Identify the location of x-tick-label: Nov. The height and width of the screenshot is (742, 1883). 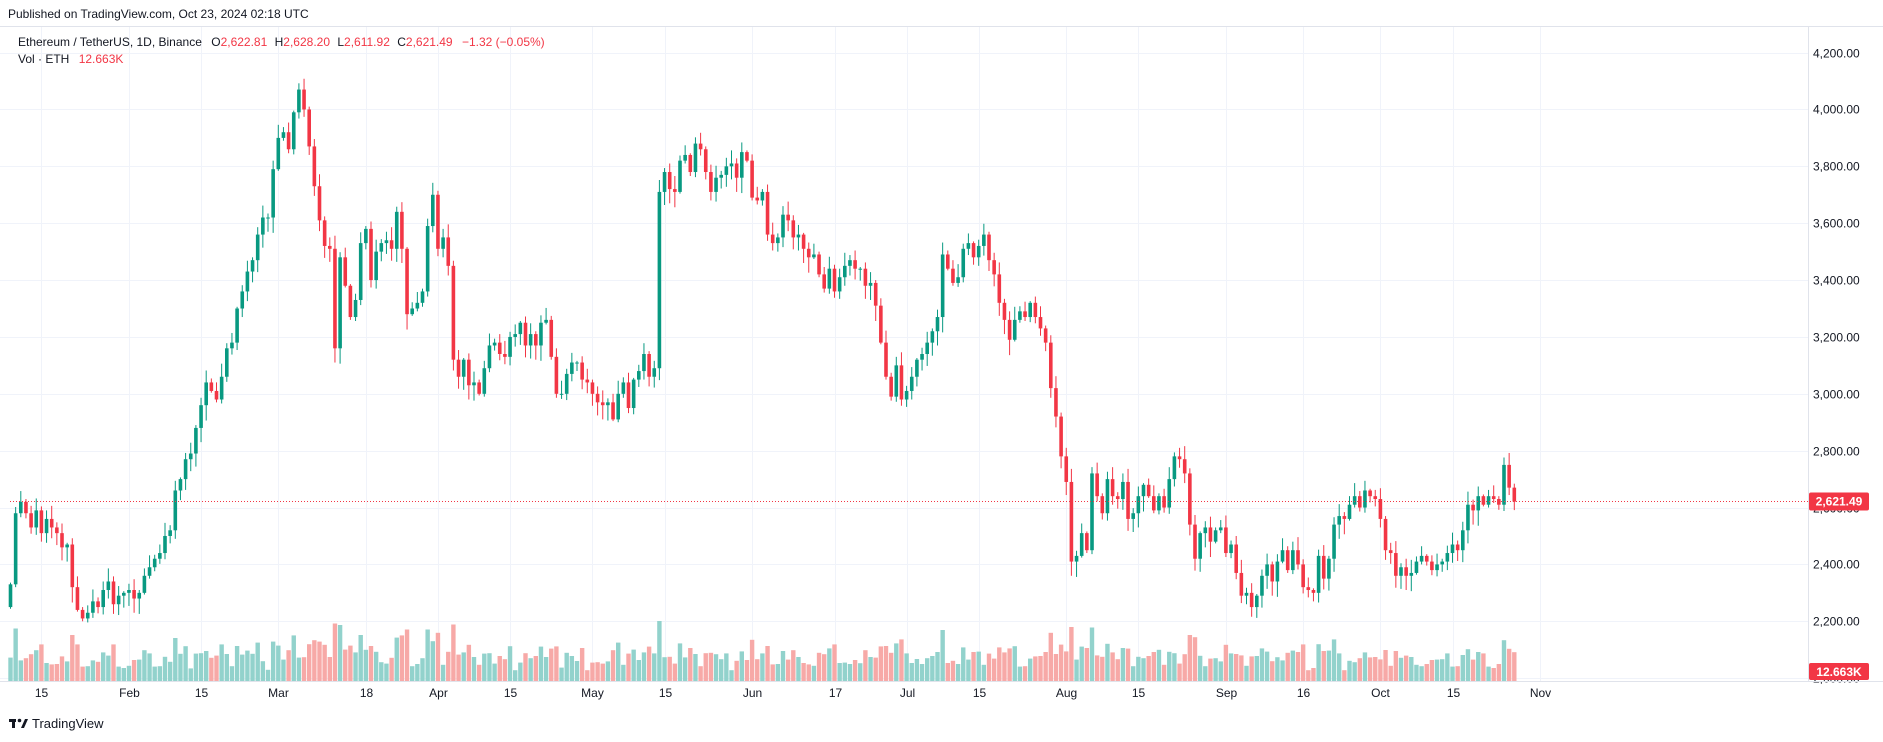
(1540, 693).